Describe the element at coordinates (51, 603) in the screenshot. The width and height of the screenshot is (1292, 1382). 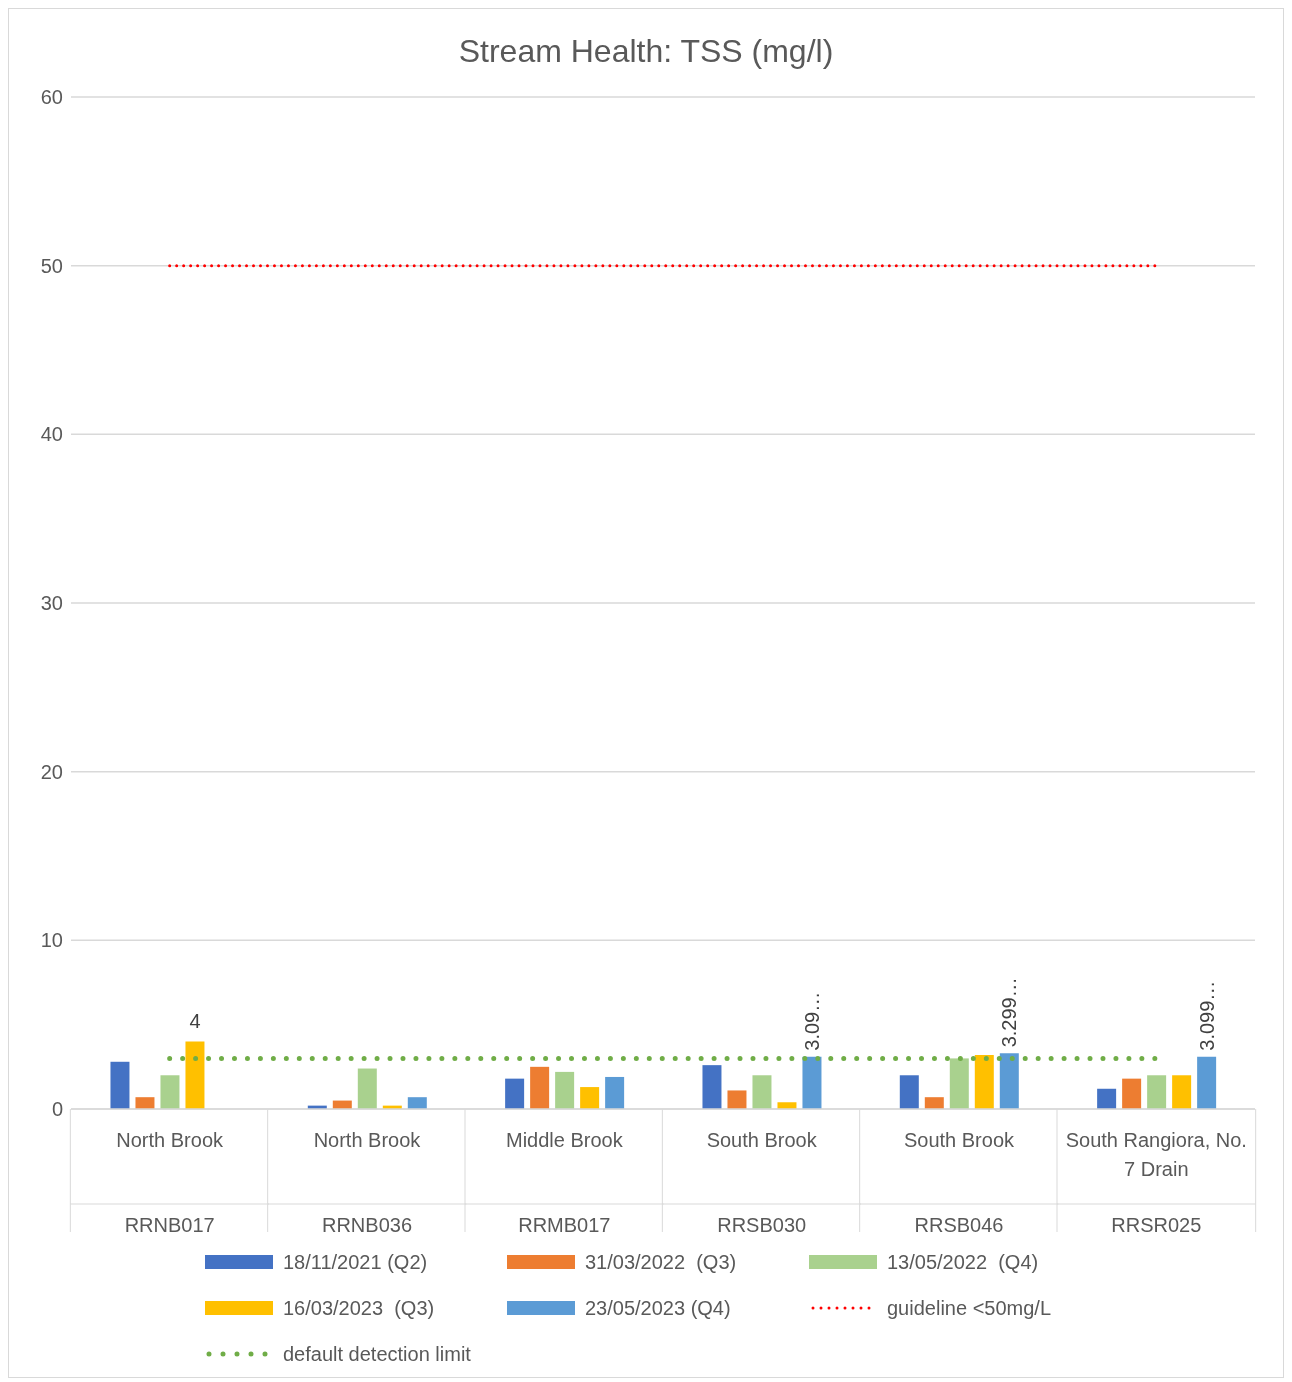
I see `y-tick-label: 30` at that location.